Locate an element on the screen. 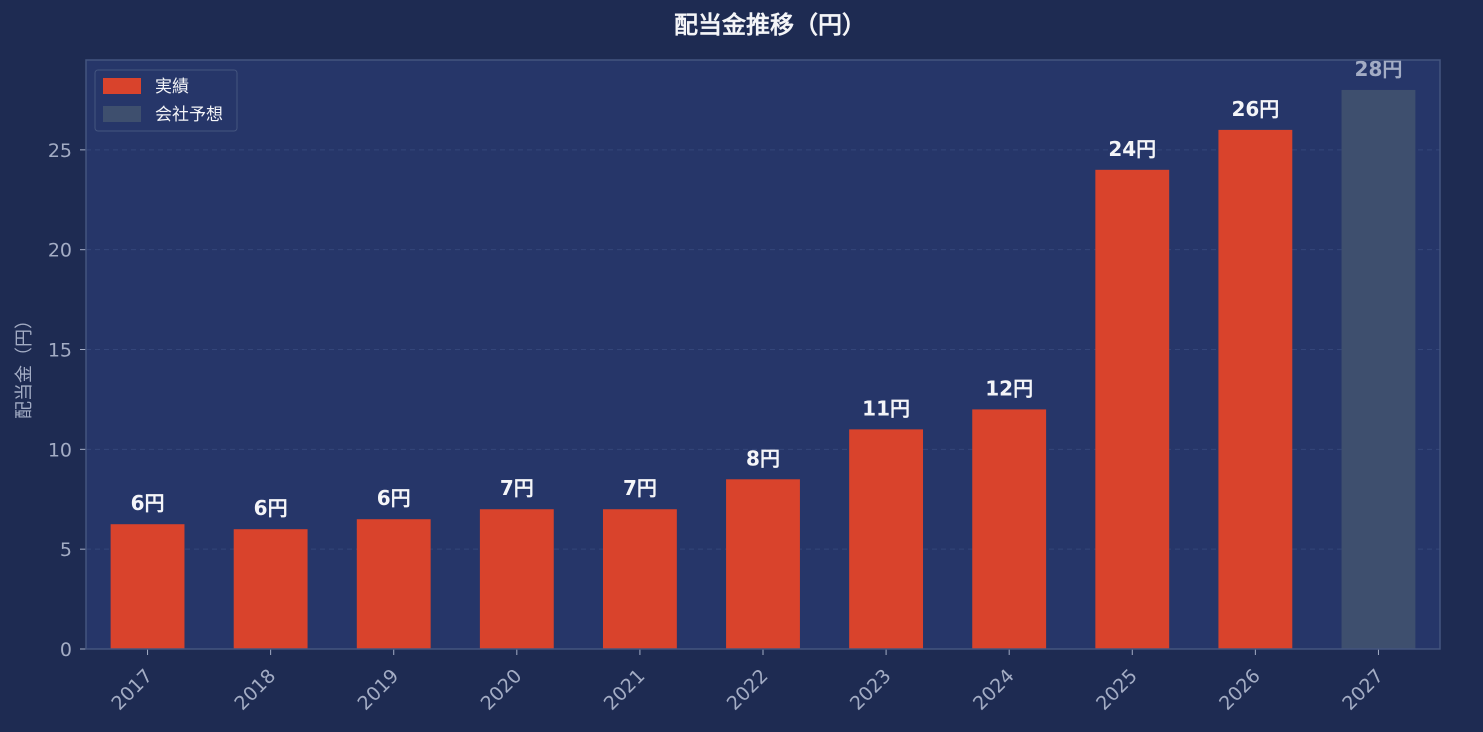 The width and height of the screenshot is (1483, 732). bar-2027 is located at coordinates (1378, 369).